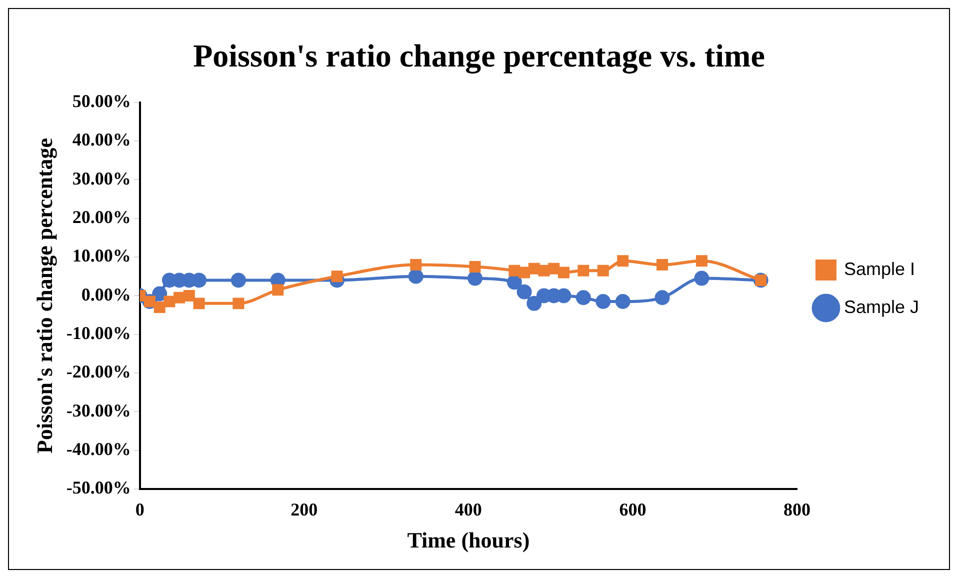 This screenshot has height=577, width=958. What do you see at coordinates (98, 333) in the screenshot?
I see `y-tick-label: -10.00%` at bounding box center [98, 333].